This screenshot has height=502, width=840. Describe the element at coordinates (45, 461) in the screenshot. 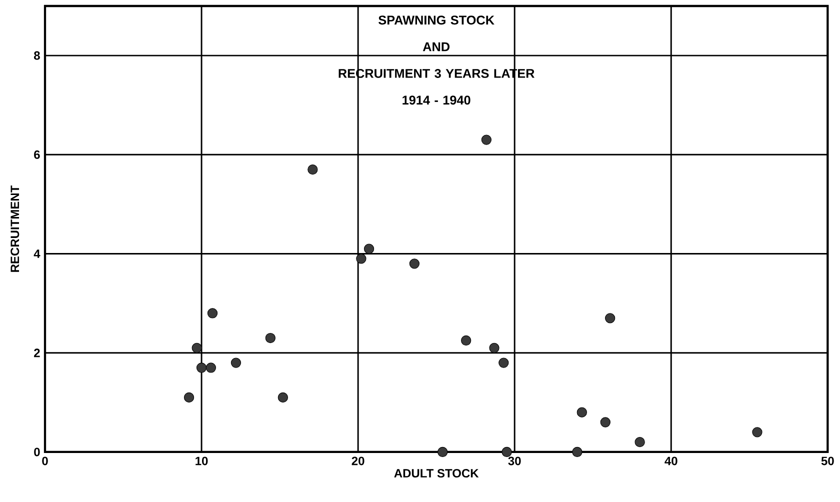

I see `x-tick-label: 0` at that location.